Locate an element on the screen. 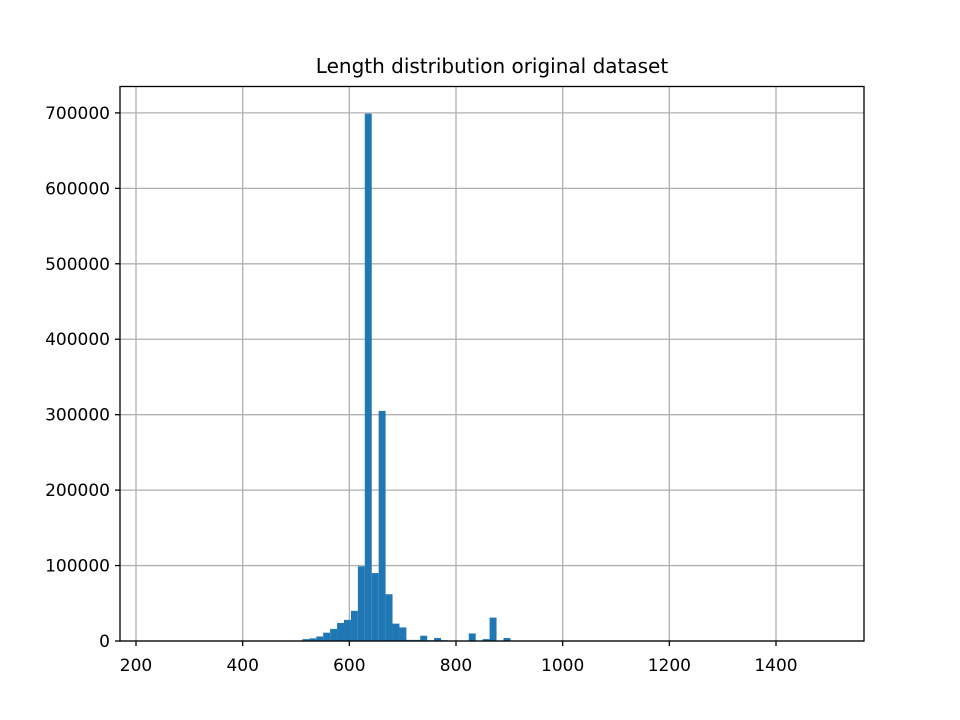  chart-title: Length distribution original dataset is located at coordinates (492, 66).